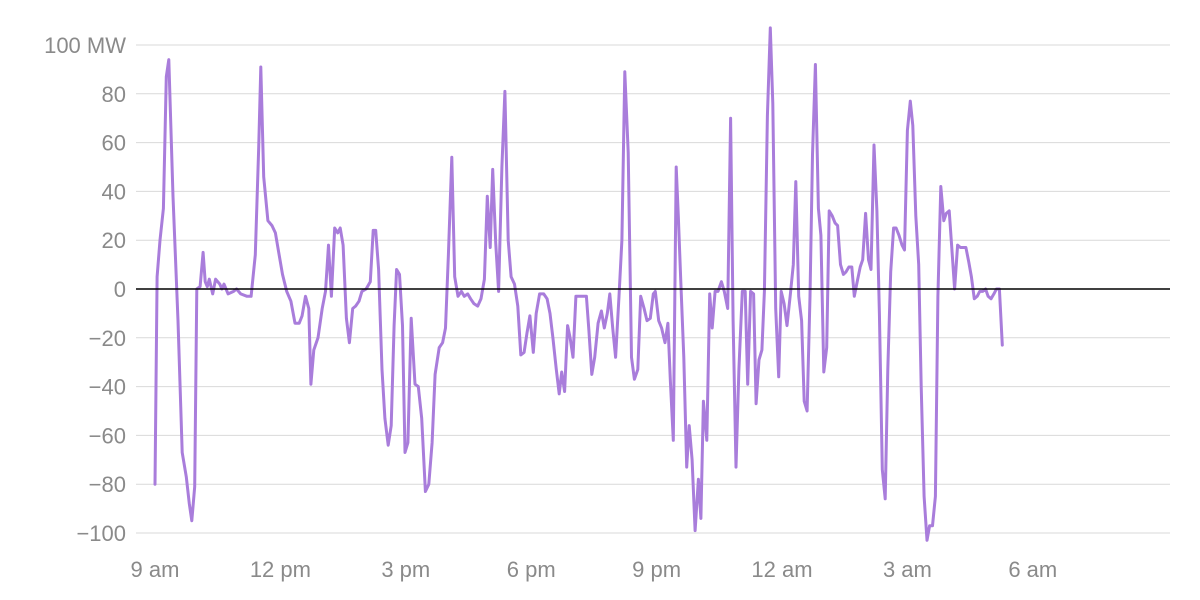 This screenshot has width=1200, height=600. What do you see at coordinates (280, 569) in the screenshot?
I see `x-tick-label: 12 pm` at bounding box center [280, 569].